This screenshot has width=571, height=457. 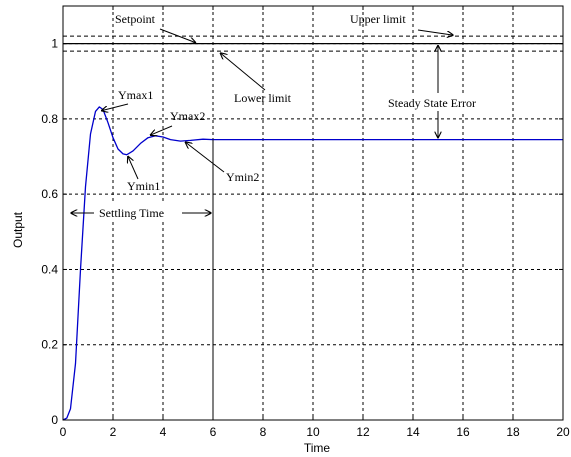 I want to click on lower-limit-label: Lower limit, so click(x=263, y=98).